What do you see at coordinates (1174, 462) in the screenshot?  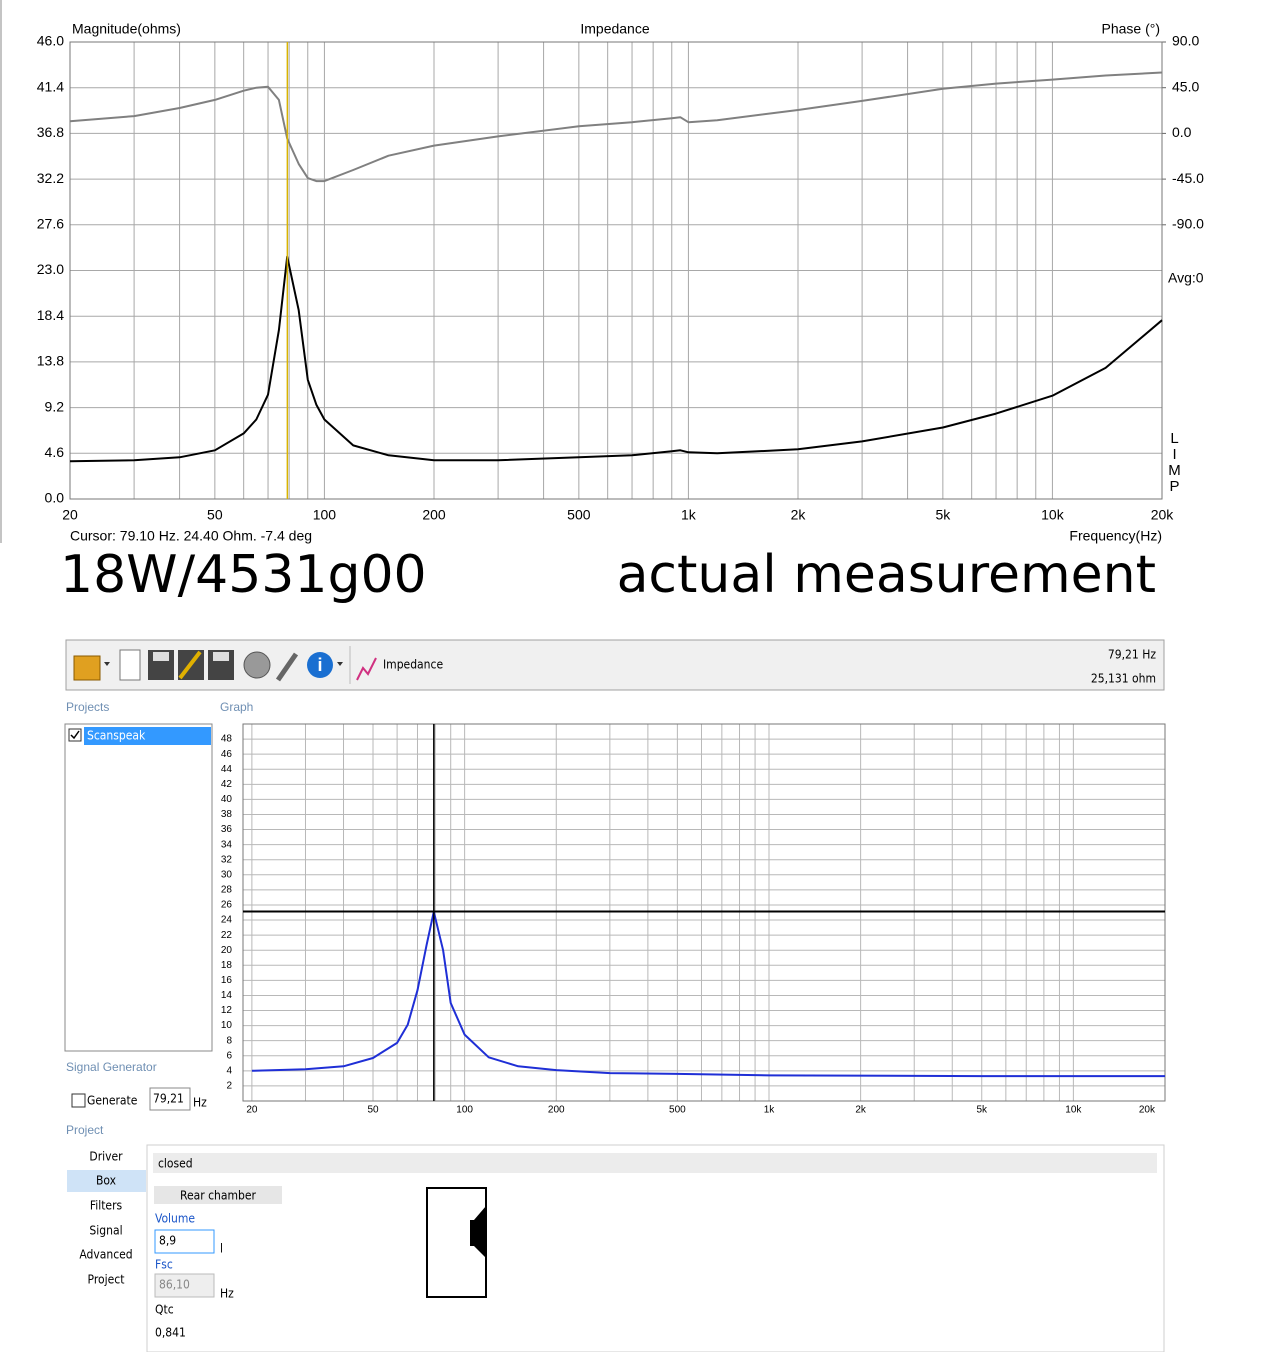 I see `limp-annotation: LIMP` at bounding box center [1174, 462].